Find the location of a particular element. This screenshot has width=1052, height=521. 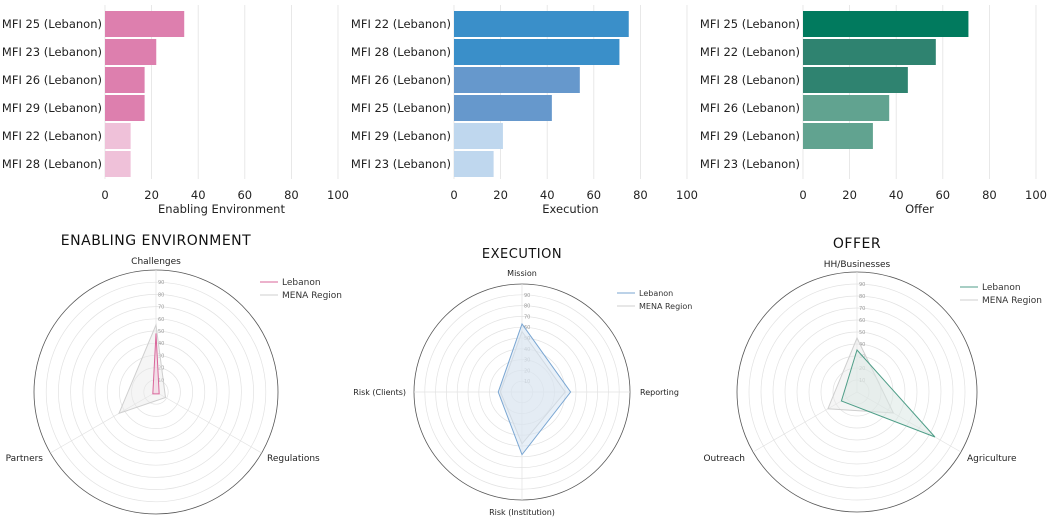

radar-axis-label: Risk (Clients) is located at coordinates (379, 392).